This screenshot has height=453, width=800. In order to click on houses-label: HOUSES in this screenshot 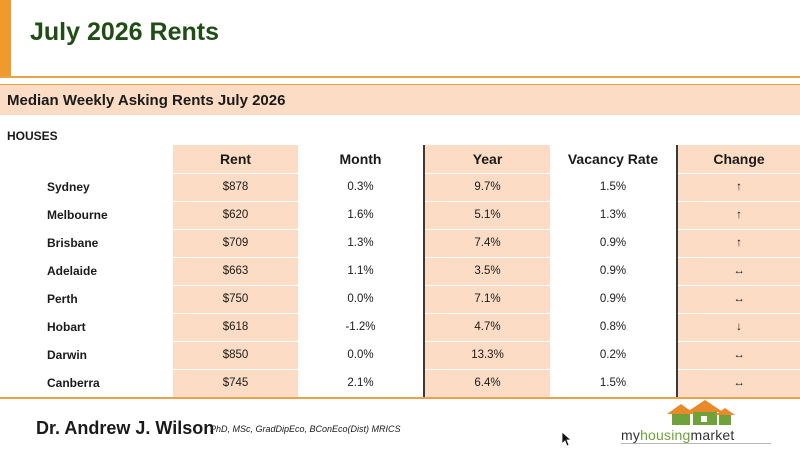, I will do `click(32, 136)`.